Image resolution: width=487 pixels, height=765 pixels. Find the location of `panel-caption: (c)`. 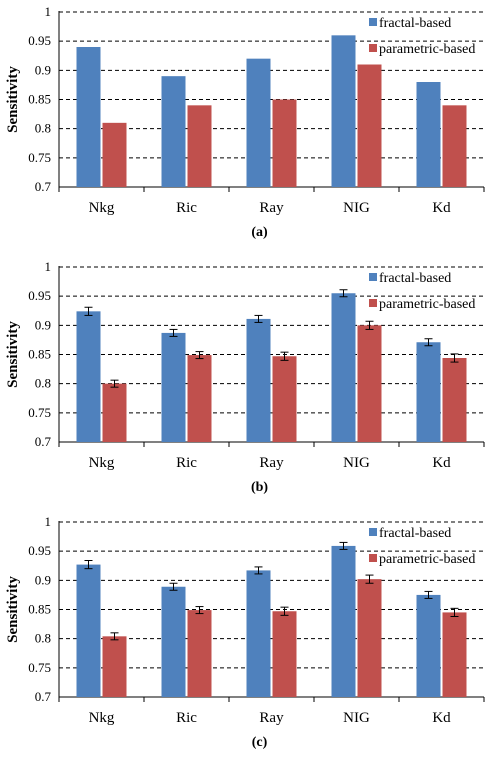

panel-caption: (c) is located at coordinates (260, 742).